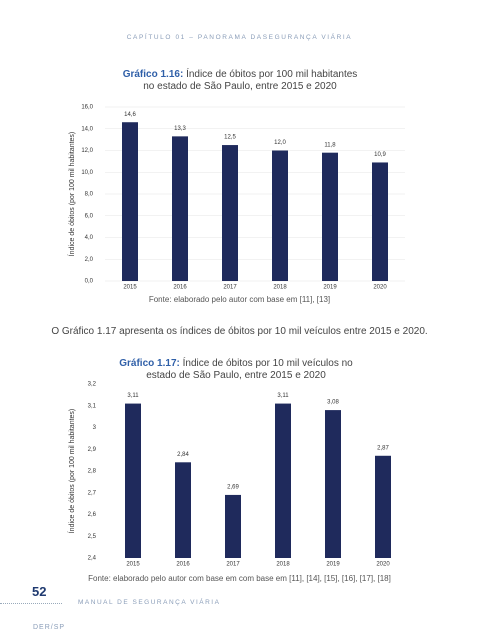  Describe the element at coordinates (87, 108) in the screenshot. I see `y-tick-label: 16,0` at that location.